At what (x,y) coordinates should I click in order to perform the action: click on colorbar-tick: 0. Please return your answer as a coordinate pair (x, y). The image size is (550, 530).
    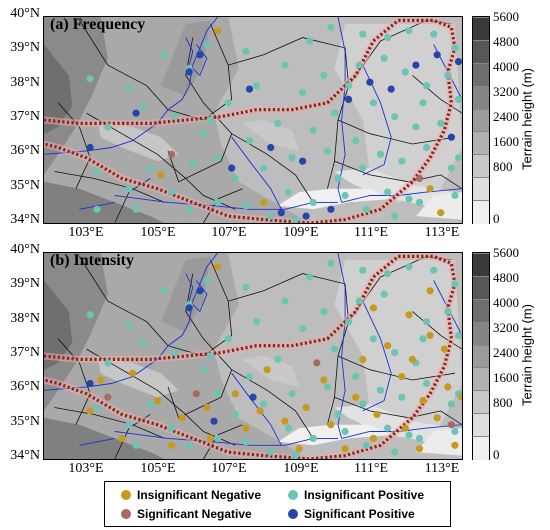
    Looking at the image, I should click on (496, 454).